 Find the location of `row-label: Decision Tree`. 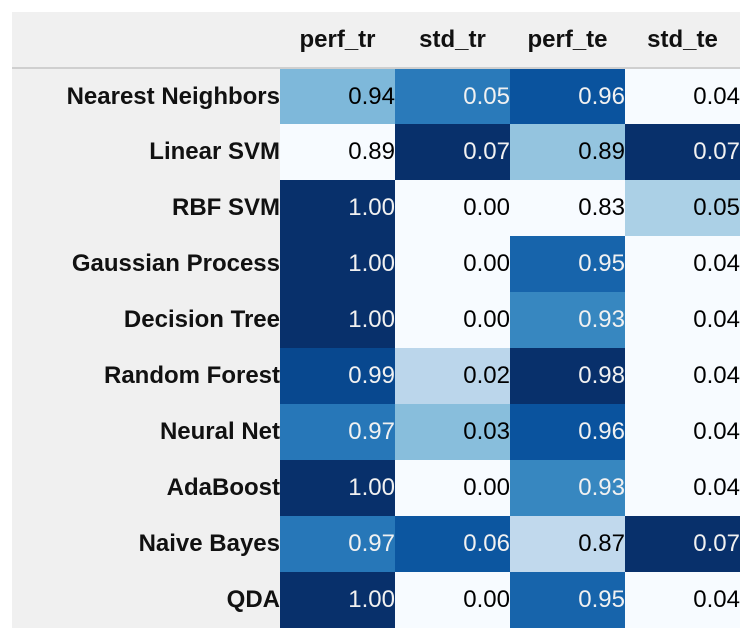

row-label: Decision Tree is located at coordinates (146, 320).